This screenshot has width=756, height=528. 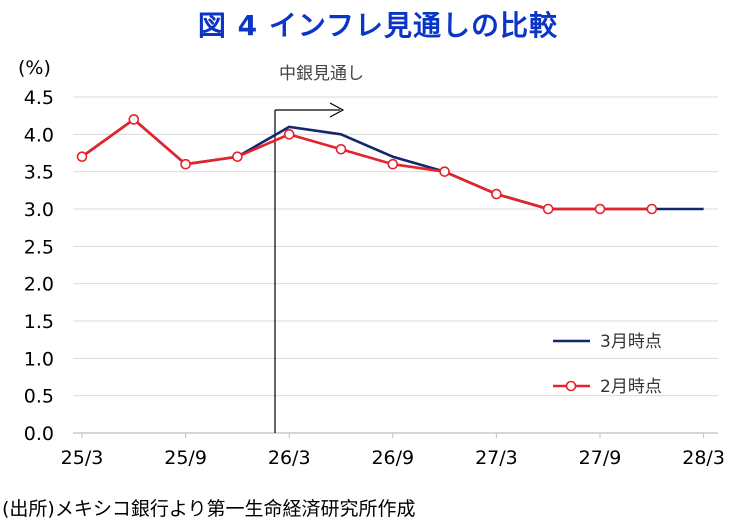 What do you see at coordinates (82, 458) in the screenshot?
I see `x-tick-label: 25/3` at bounding box center [82, 458].